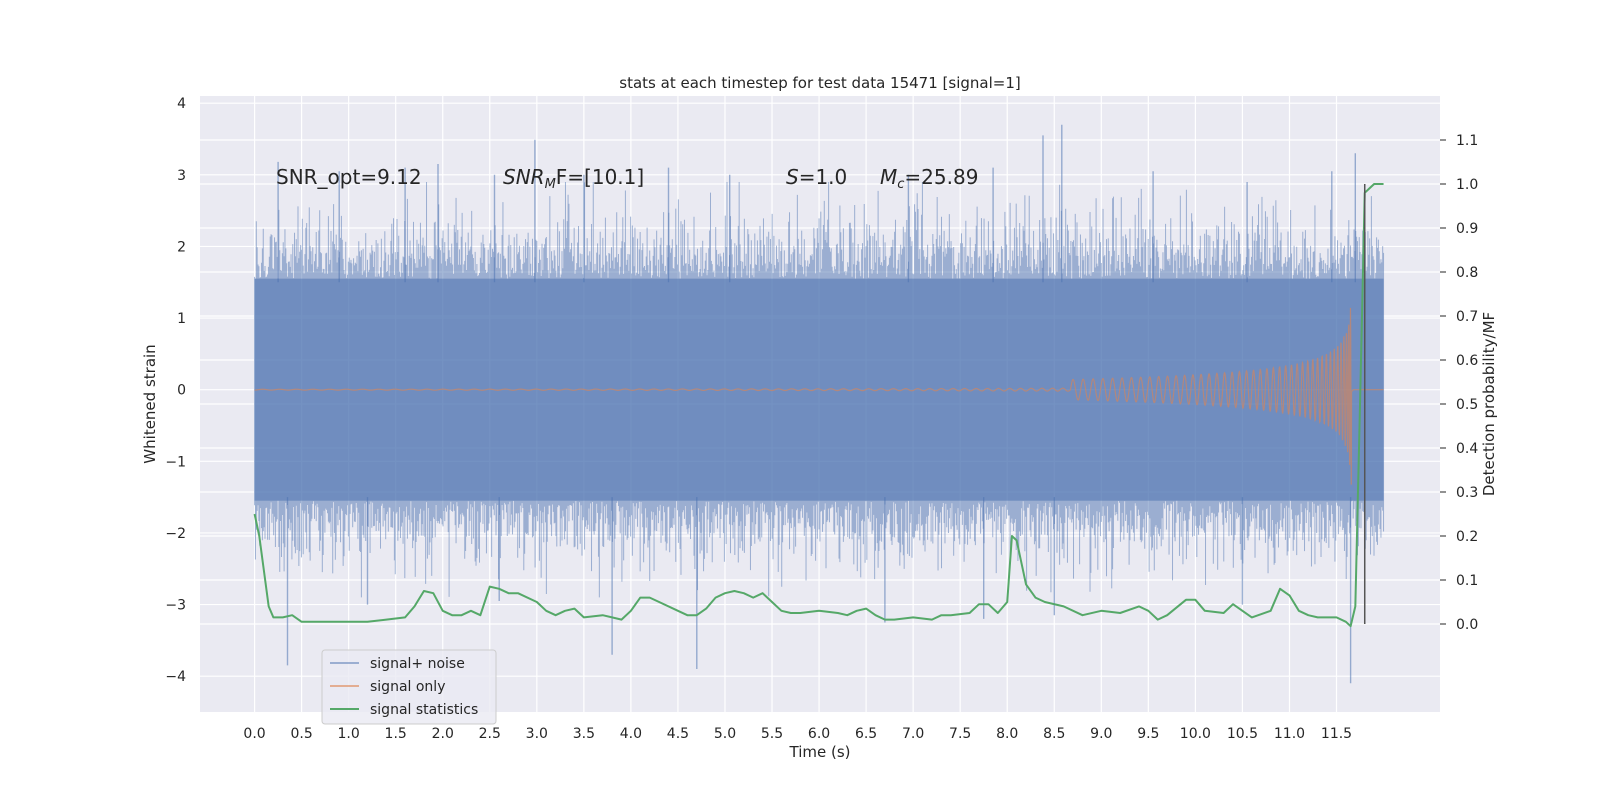  Describe the element at coordinates (1467, 625) in the screenshot. I see `y-right-tick-label: 0.0` at that location.